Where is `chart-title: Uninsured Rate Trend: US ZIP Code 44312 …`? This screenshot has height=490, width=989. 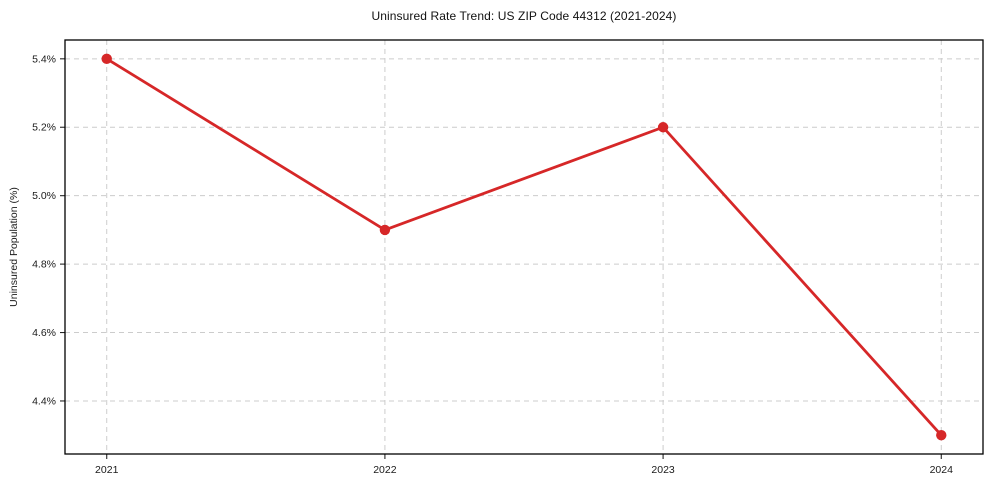
chart-title: Uninsured Rate Trend: US ZIP Code 44312 … is located at coordinates (524, 16).